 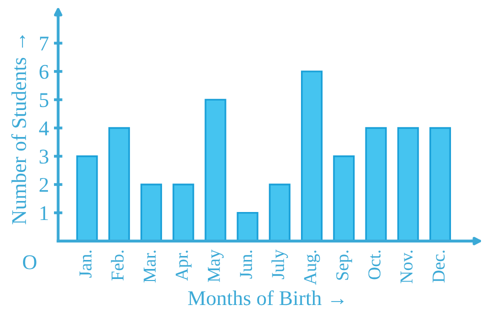 What do you see at coordinates (266, 298) in the screenshot?
I see `x-axis-title: Months of Birth →` at bounding box center [266, 298].